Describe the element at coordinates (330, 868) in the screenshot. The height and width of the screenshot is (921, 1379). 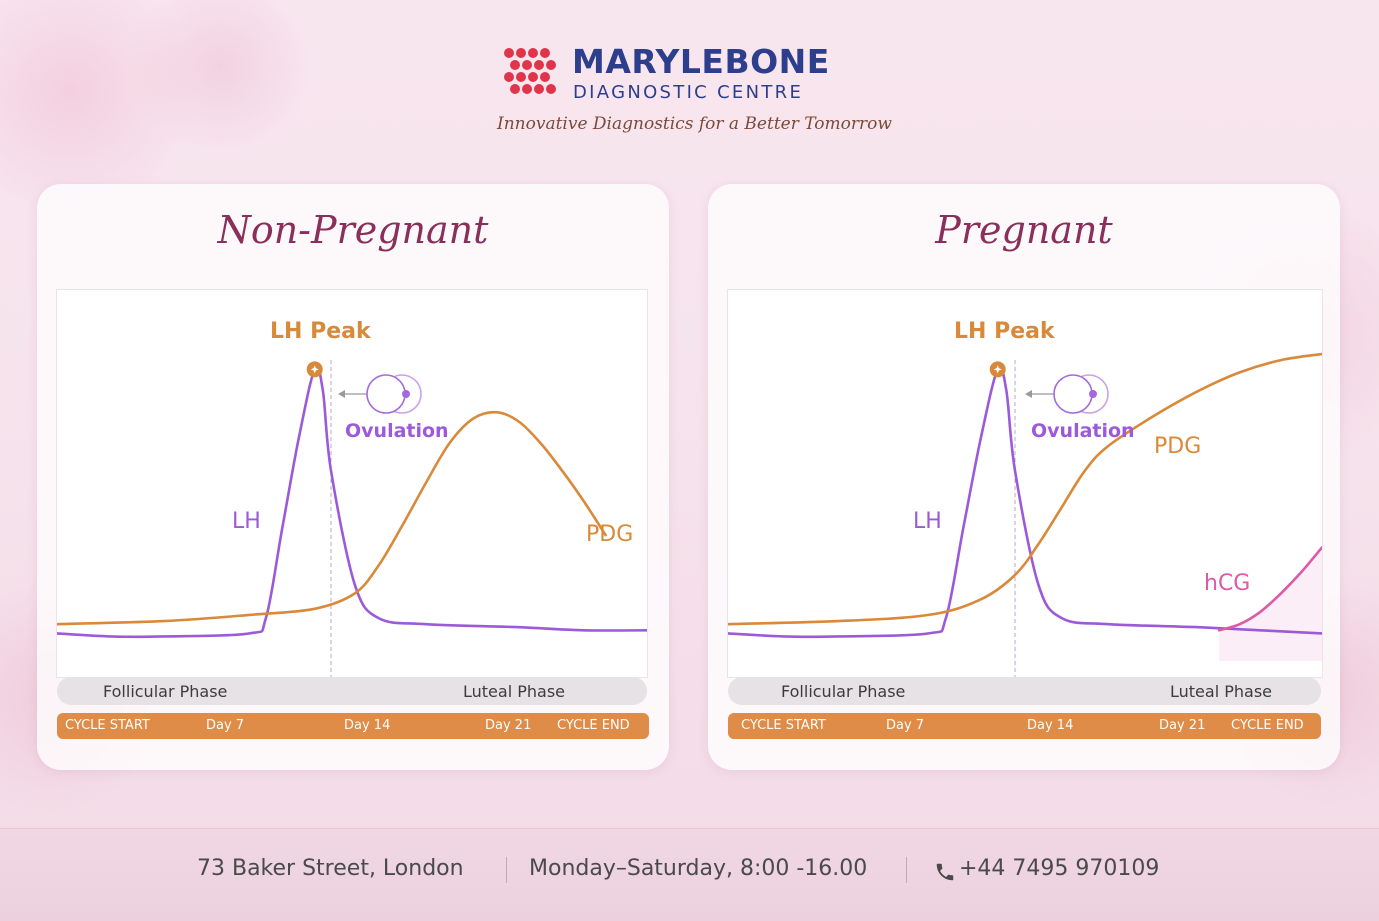
I see `footer-address: 73 Baker Street, London` at that location.